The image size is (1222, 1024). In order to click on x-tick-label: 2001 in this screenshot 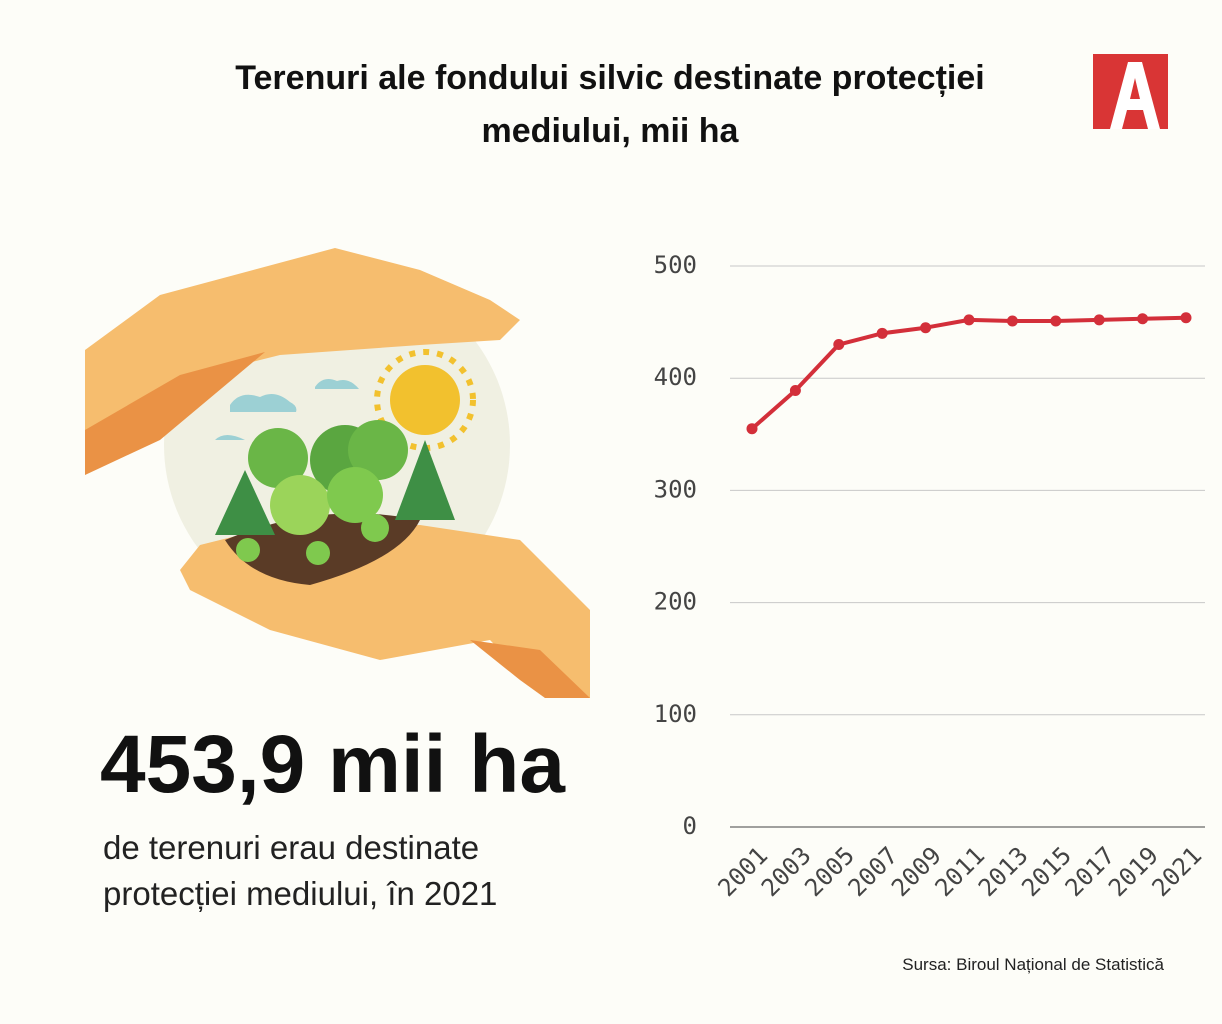, I will do `click(743, 871)`.